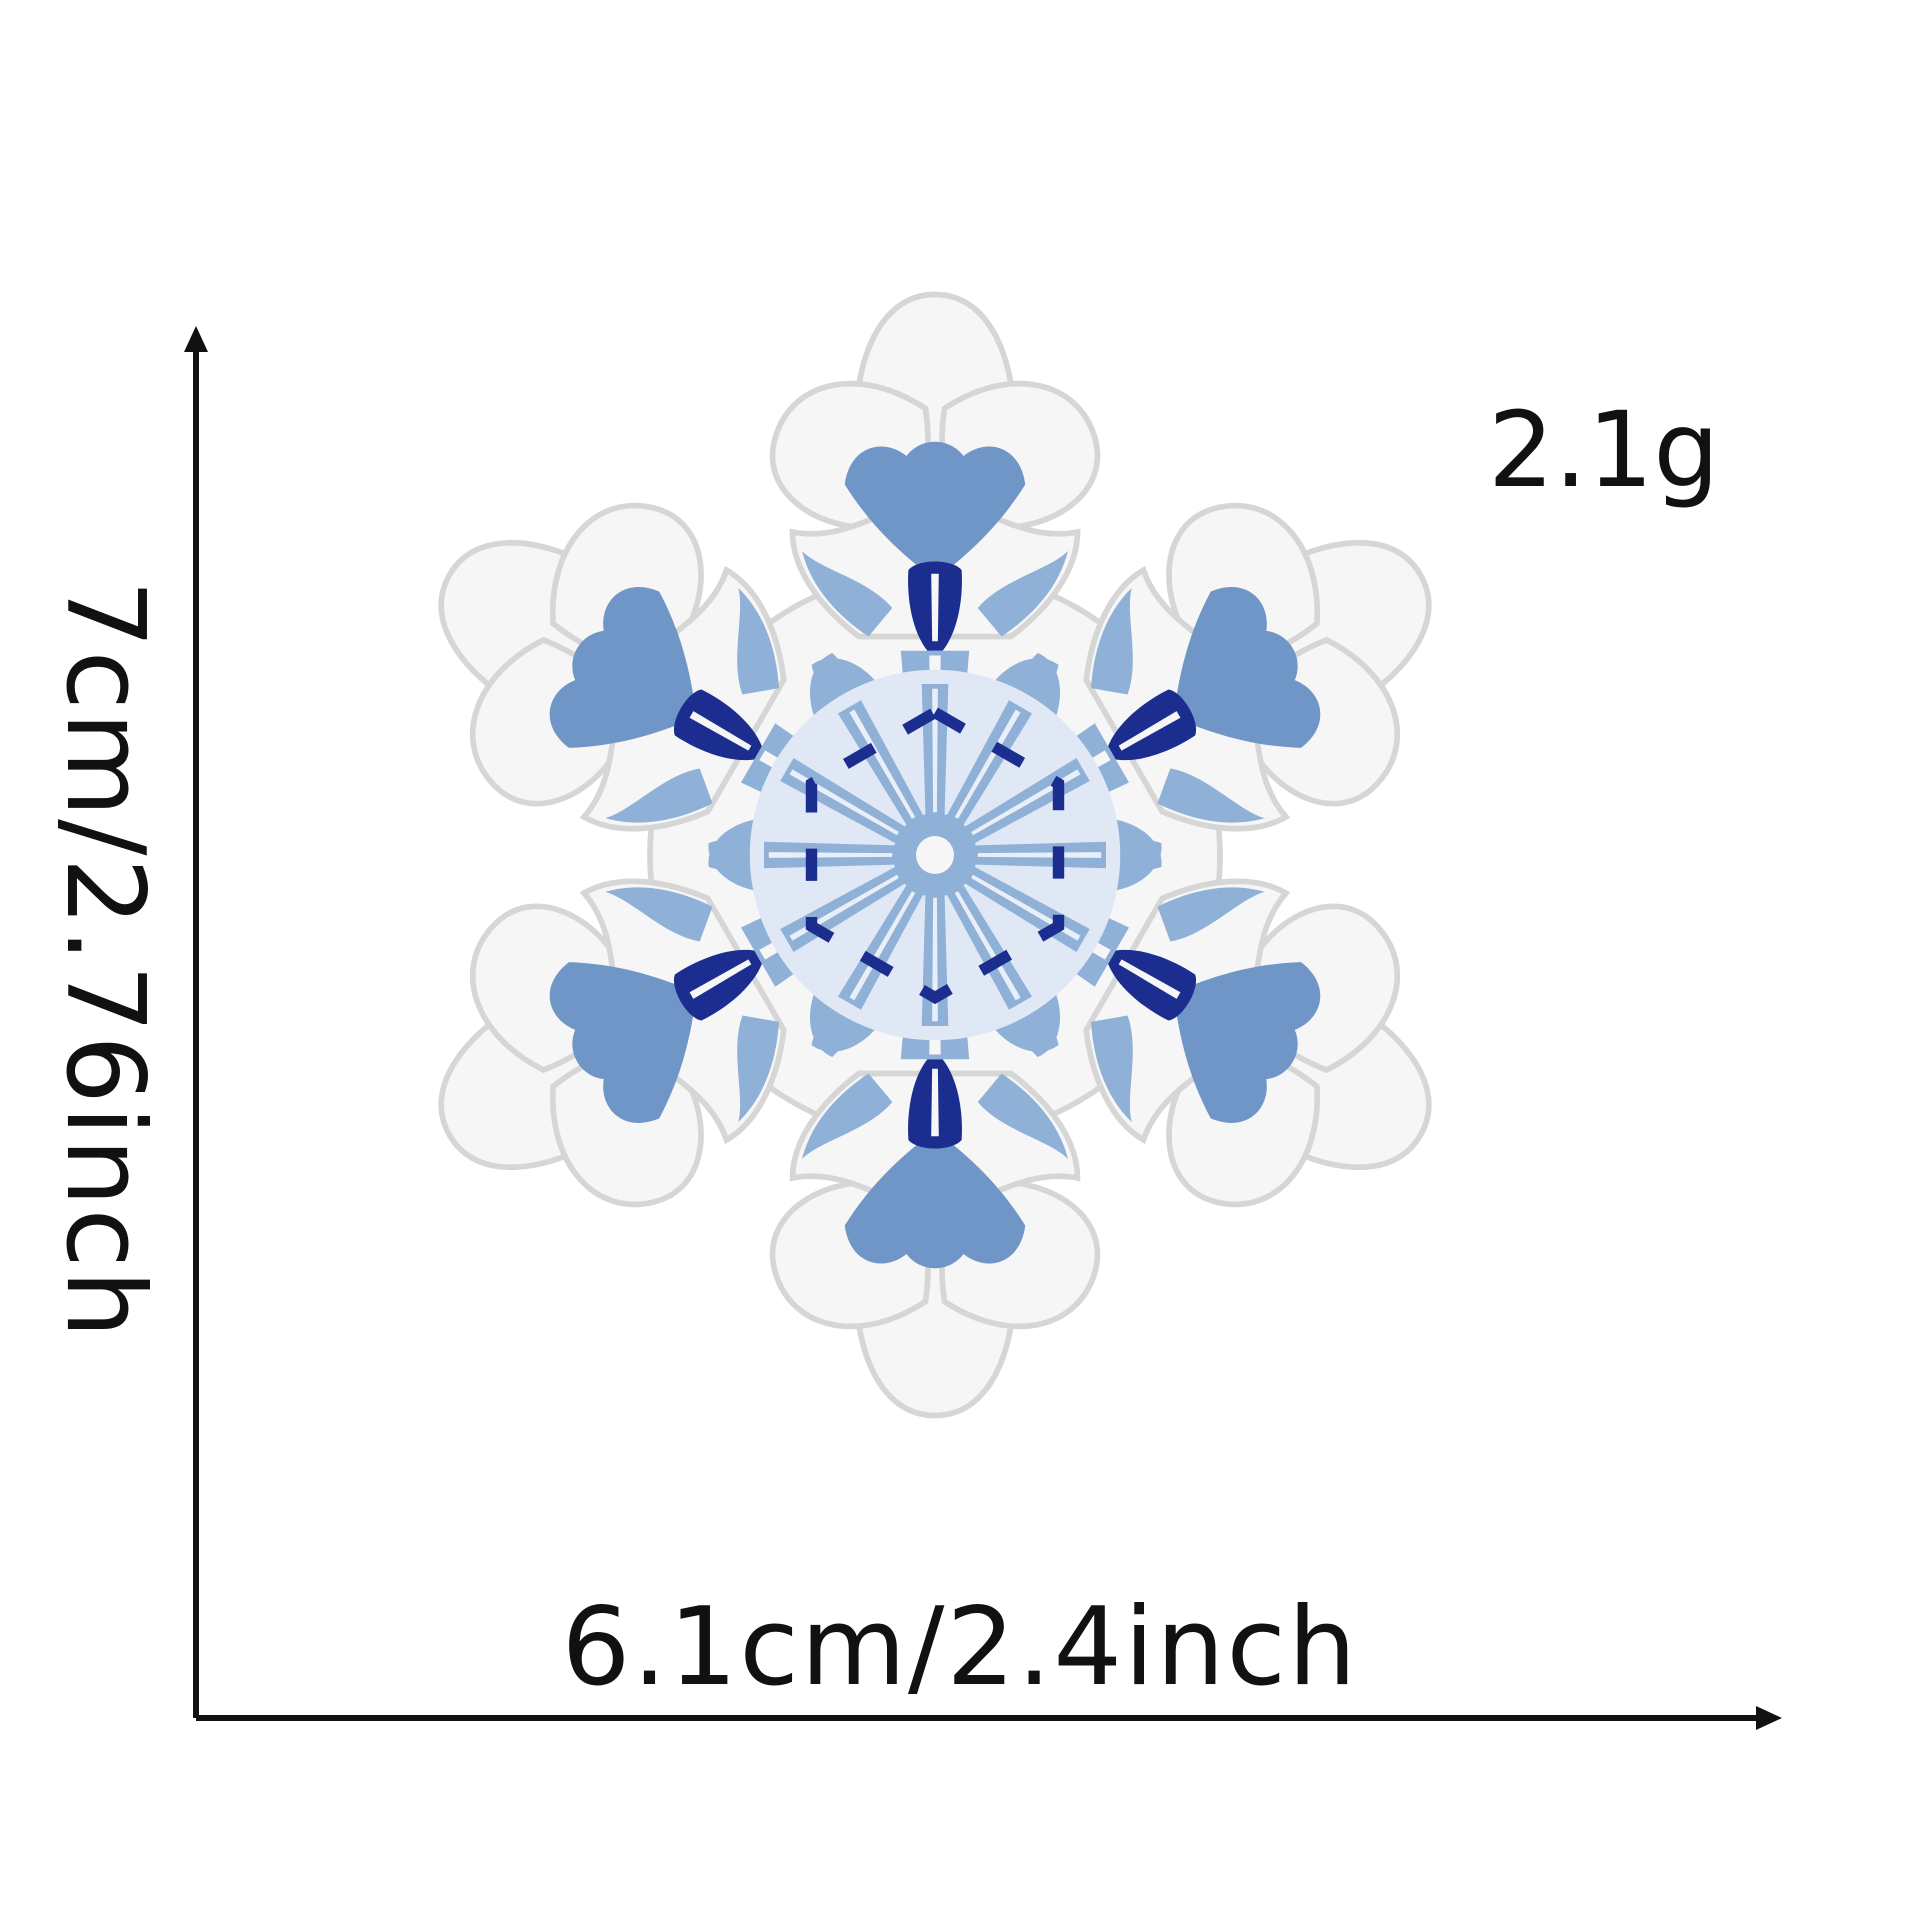 The width and height of the screenshot is (1920, 1920). I want to click on height-dimension-label: 7cm/2.76inch, so click(104, 960).